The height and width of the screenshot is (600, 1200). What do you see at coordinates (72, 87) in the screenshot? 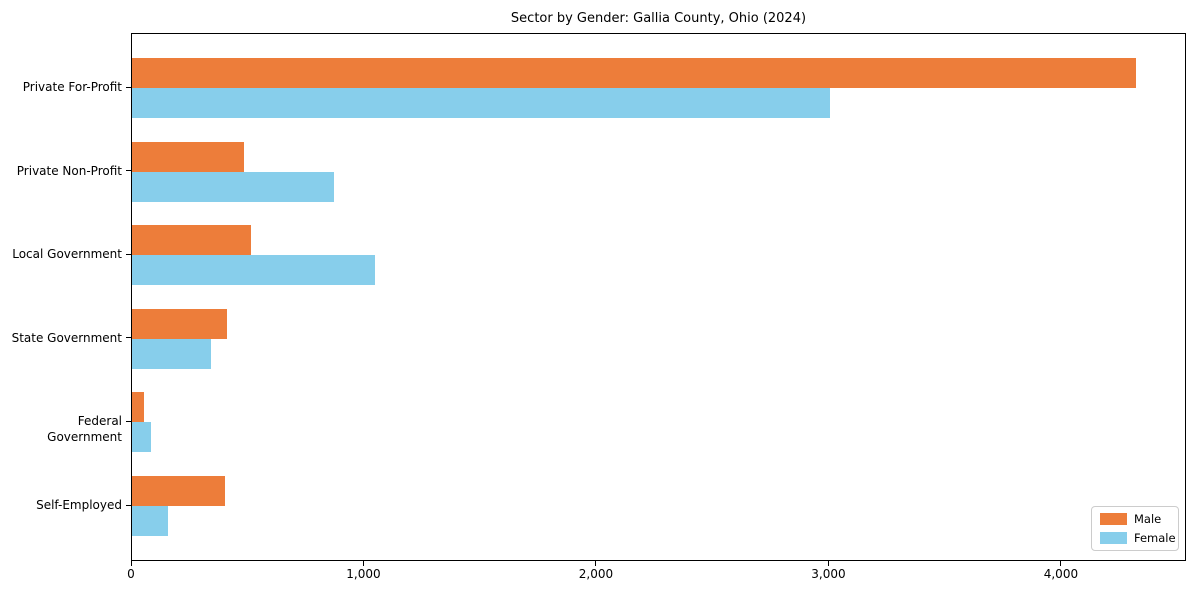
I see `y-tick-label: Private For-Profit` at bounding box center [72, 87].